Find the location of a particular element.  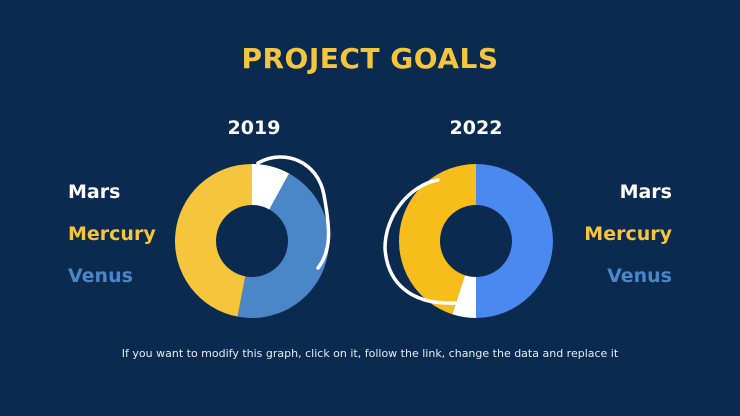

legend-left: Mars Mercury Venus is located at coordinates (112, 241).